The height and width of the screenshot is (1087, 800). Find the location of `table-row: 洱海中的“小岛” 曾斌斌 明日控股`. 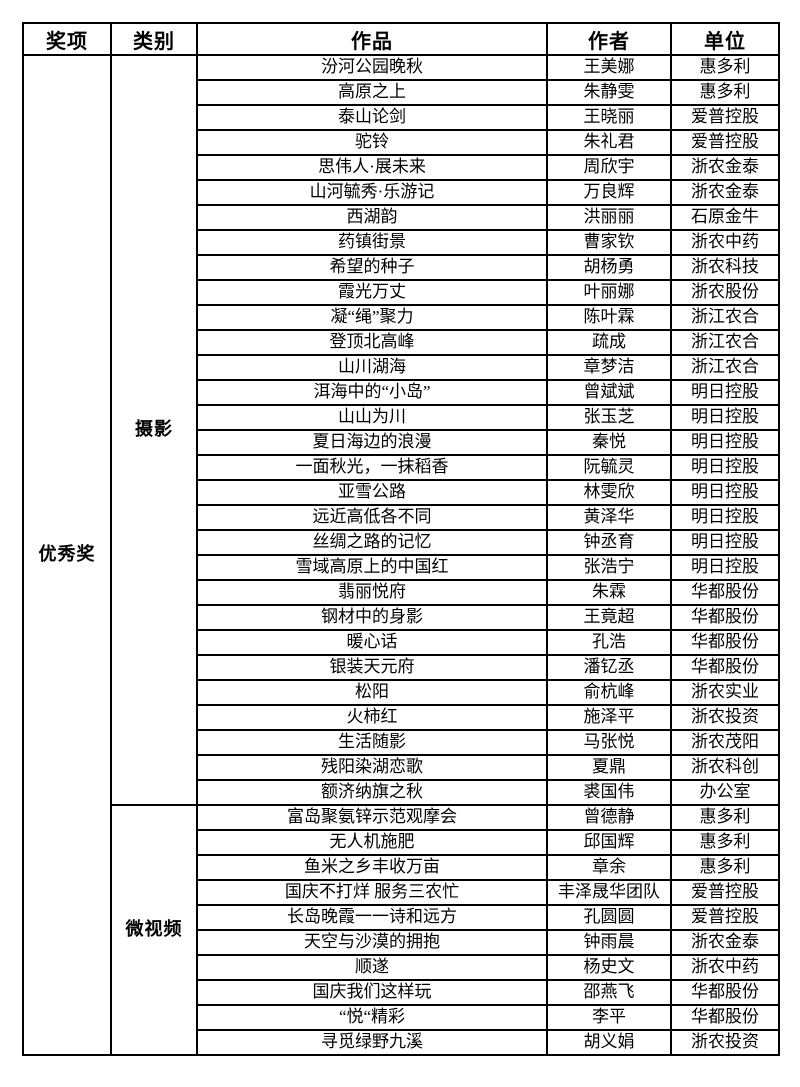

table-row: 洱海中的“小岛” 曾斌斌 明日控股 is located at coordinates (401, 392).